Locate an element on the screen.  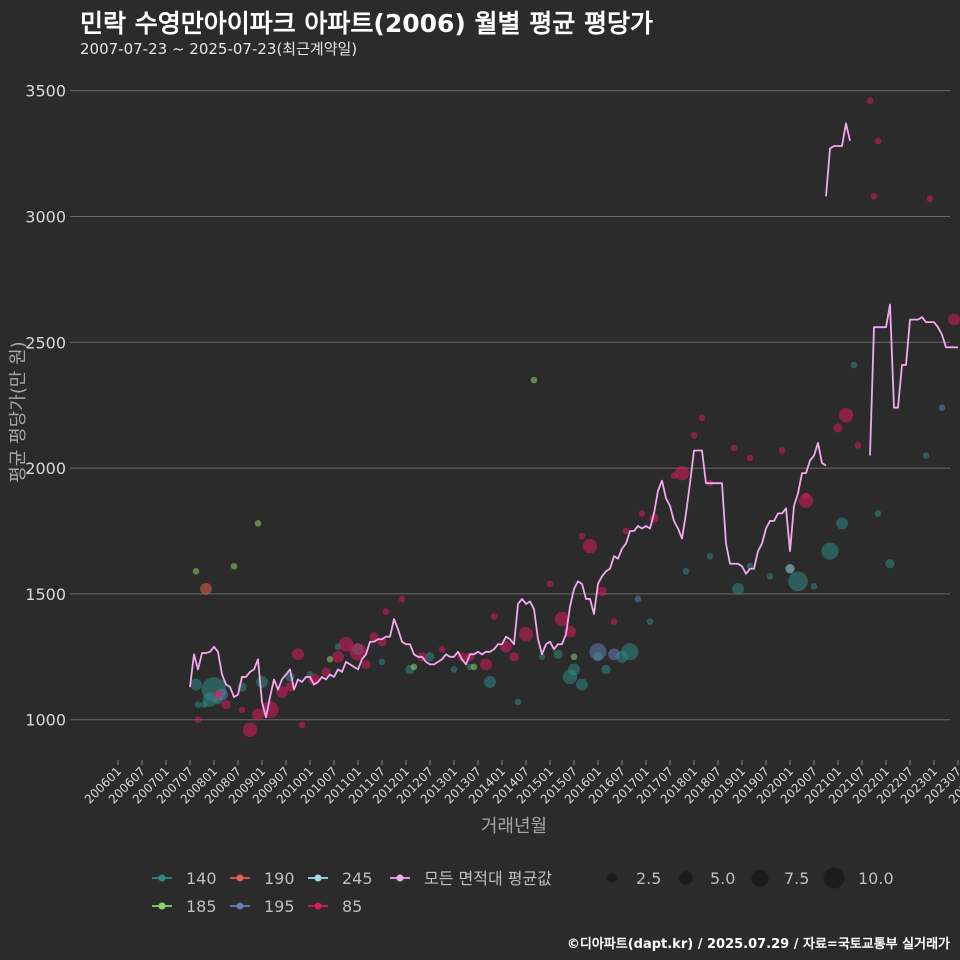
legend: 140 190 245 모든 면적대 평균값 185 195 85 2.5 5.0 7.5 10.0 is located at coordinates (523, 891).